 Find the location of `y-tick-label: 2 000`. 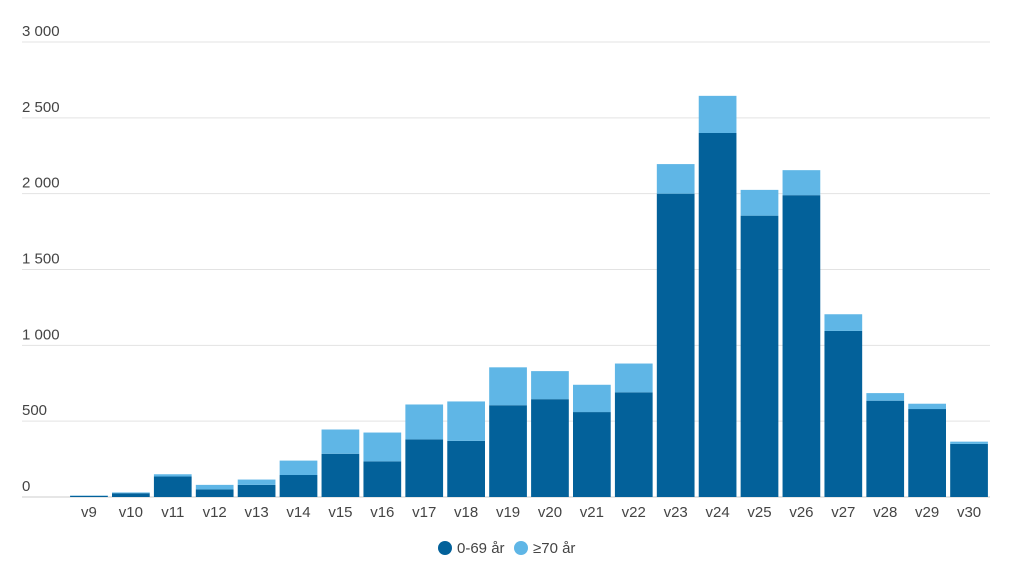

y-tick-label: 2 000 is located at coordinates (41, 183).